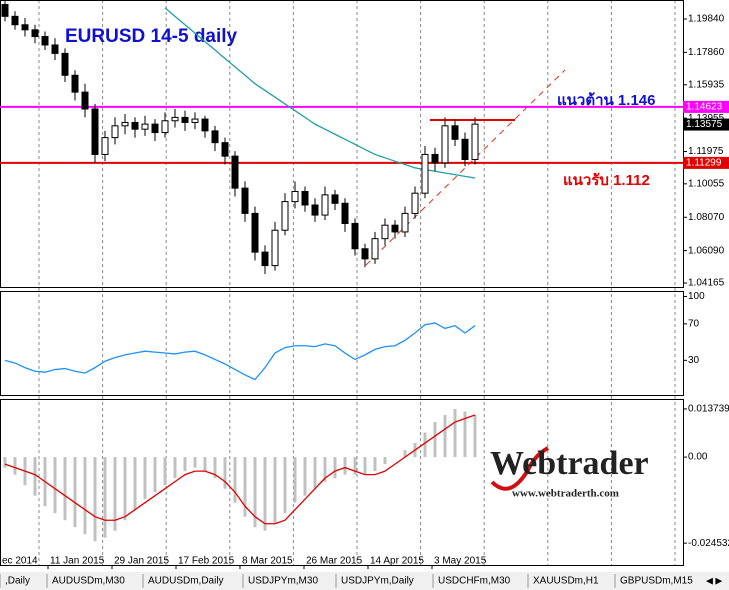 The image size is (729, 590). I want to click on level-tag-label: 1.14623, so click(704, 107).